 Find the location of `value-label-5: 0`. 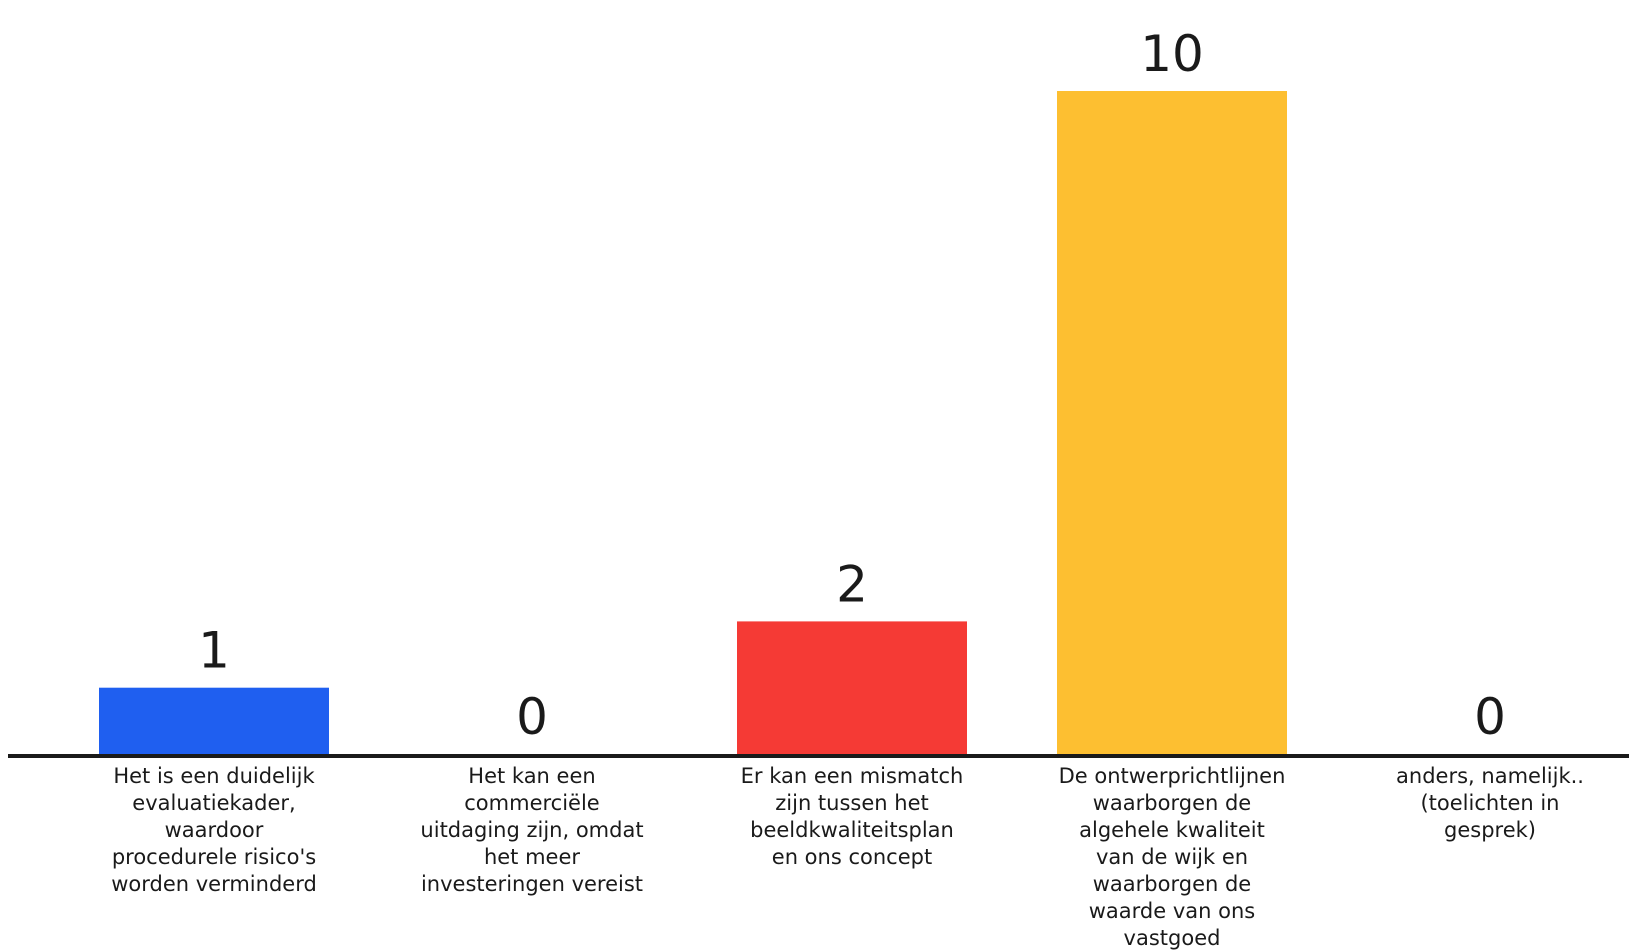

value-label-5: 0 is located at coordinates (1490, 717).